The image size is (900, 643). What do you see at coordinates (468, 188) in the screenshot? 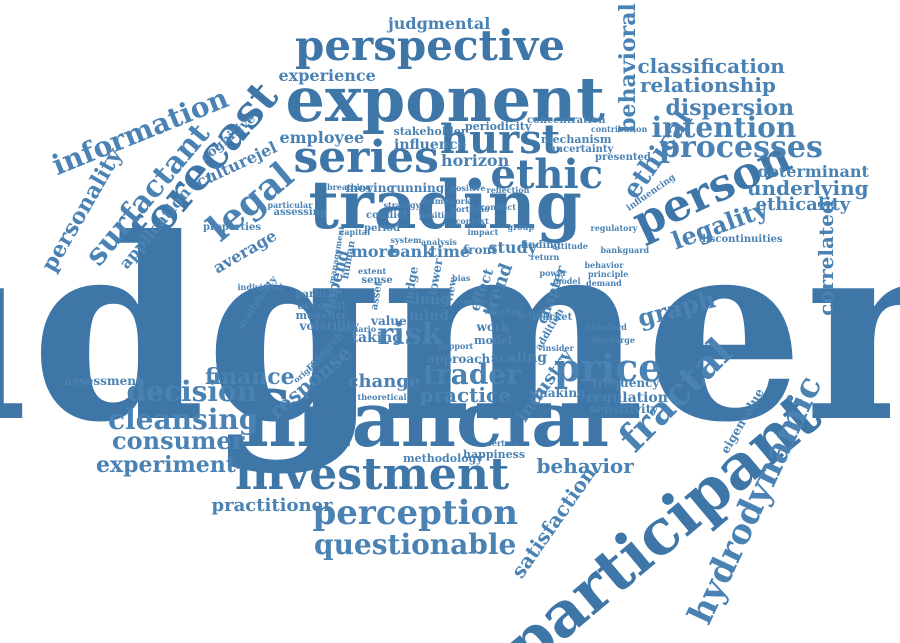
I see `cloud-word: positive` at bounding box center [468, 188].